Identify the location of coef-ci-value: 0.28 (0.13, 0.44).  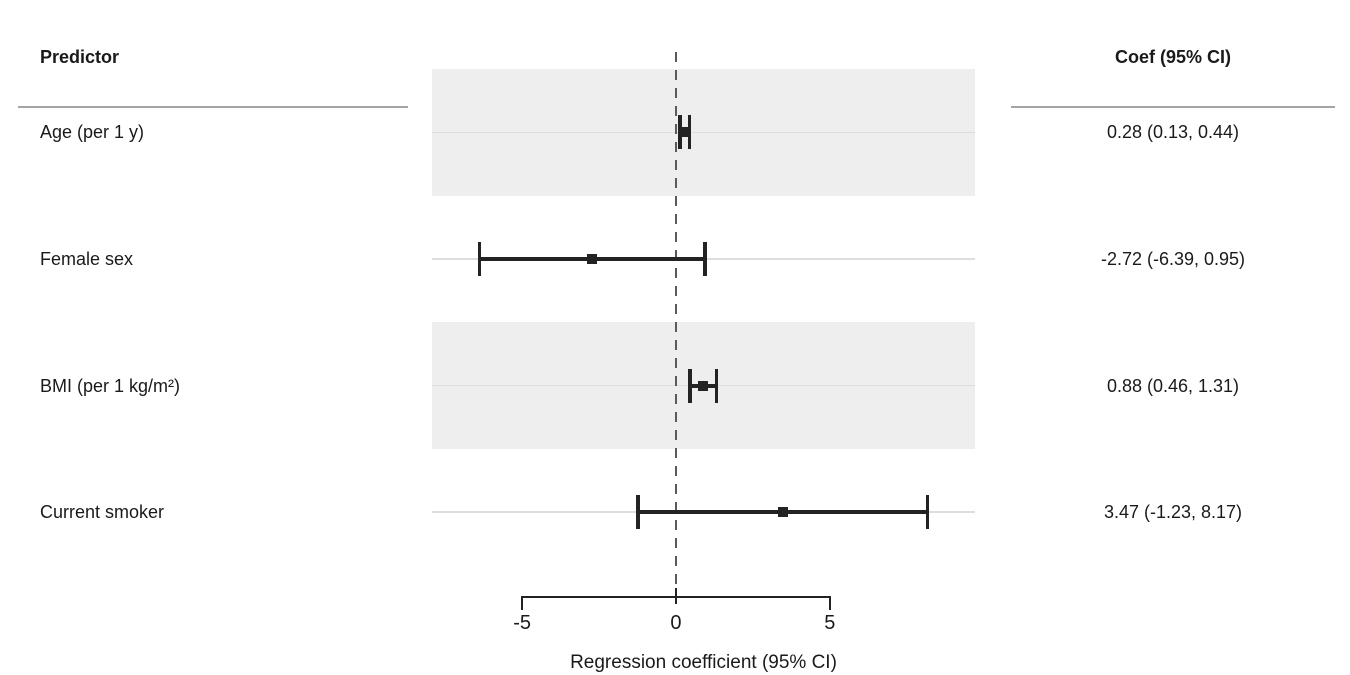
(1173, 132).